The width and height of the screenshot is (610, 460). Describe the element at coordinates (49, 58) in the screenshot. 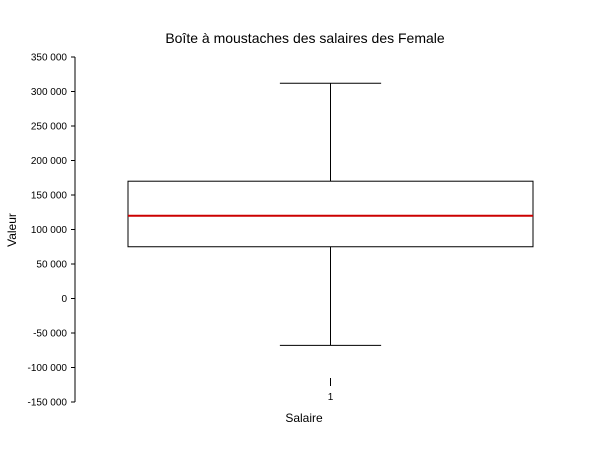

I see `y-tick-label: 350 000` at that location.